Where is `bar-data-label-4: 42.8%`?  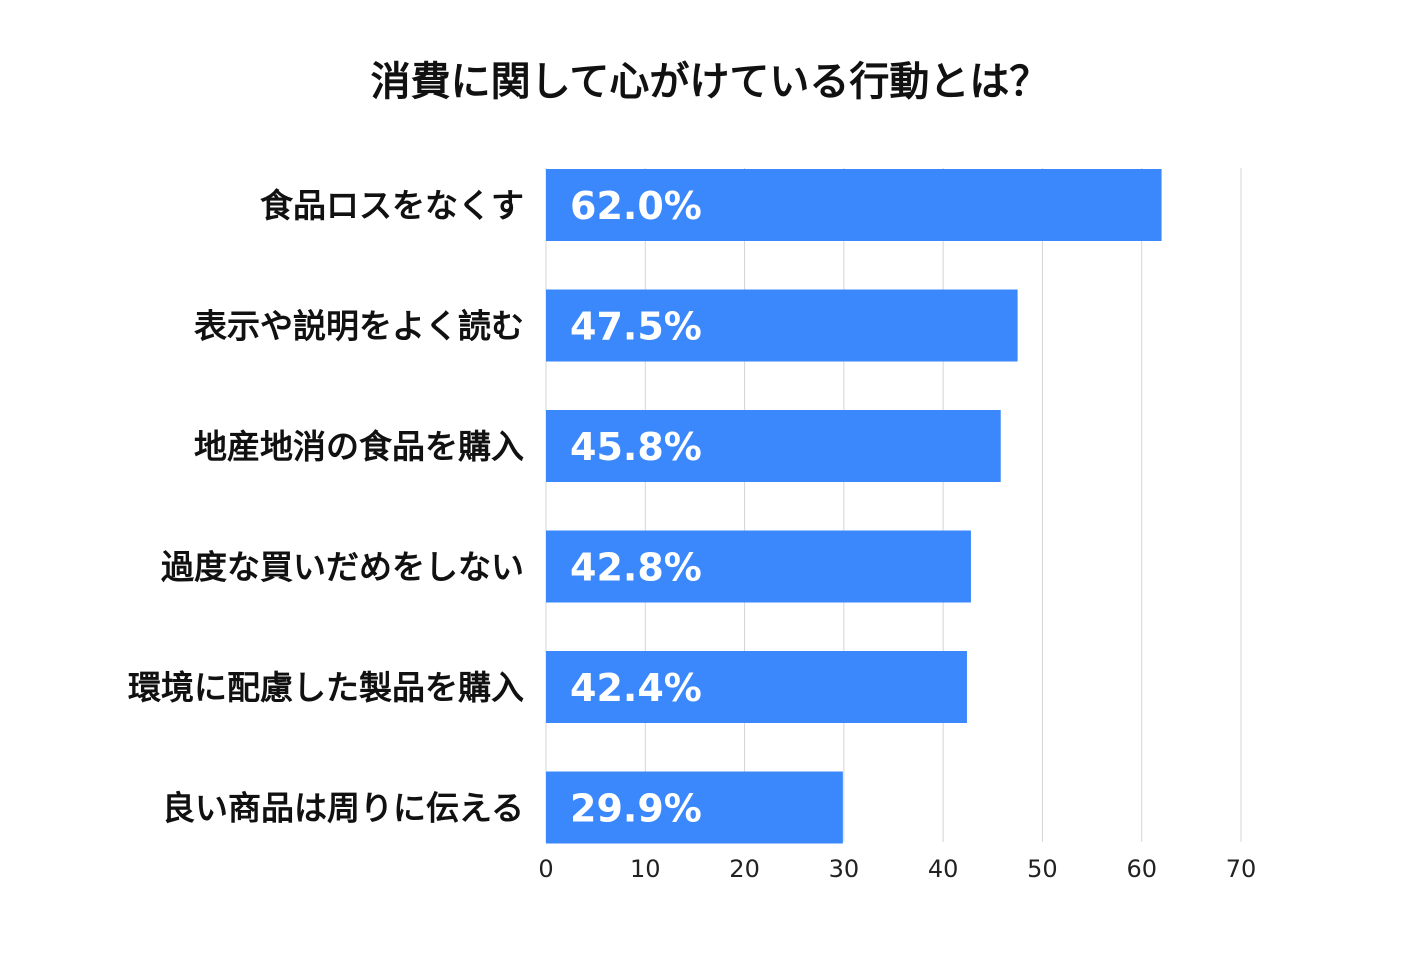
bar-data-label-4: 42.8% is located at coordinates (636, 568).